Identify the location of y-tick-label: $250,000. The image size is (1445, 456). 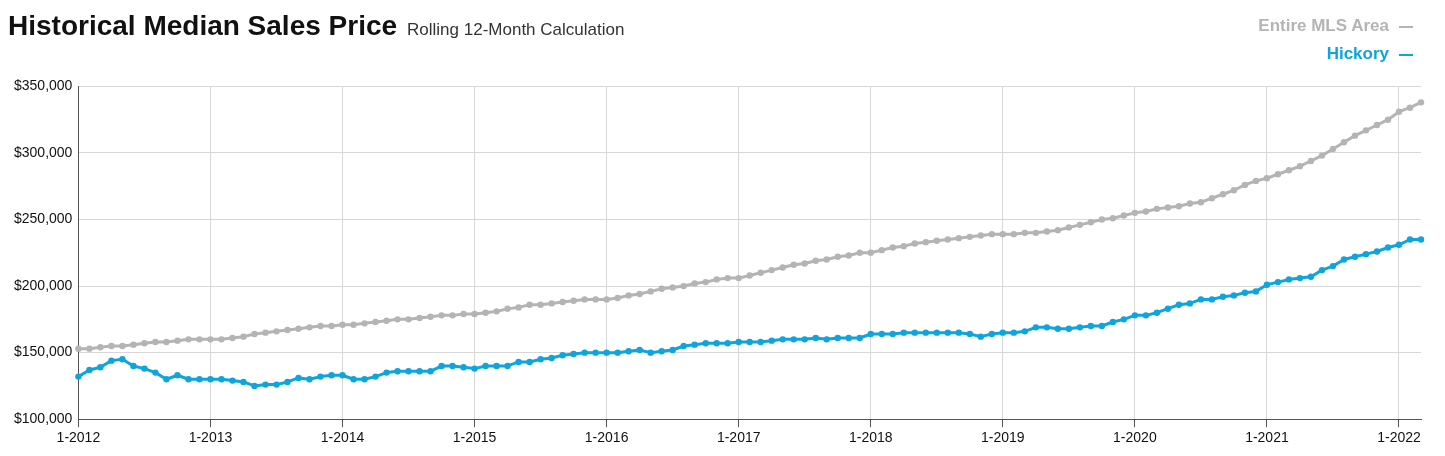
(43, 218).